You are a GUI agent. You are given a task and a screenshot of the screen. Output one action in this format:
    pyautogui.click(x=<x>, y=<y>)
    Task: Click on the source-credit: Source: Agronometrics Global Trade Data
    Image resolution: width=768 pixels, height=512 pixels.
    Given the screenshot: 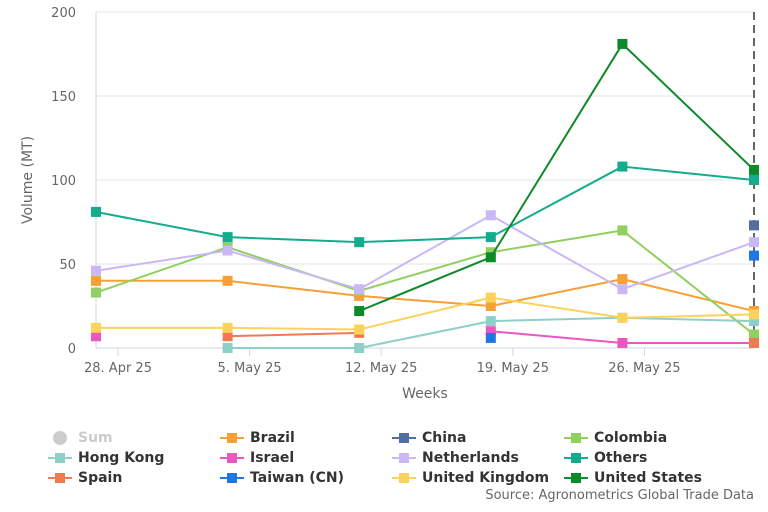 What is the action you would take?
    pyautogui.click(x=619, y=495)
    